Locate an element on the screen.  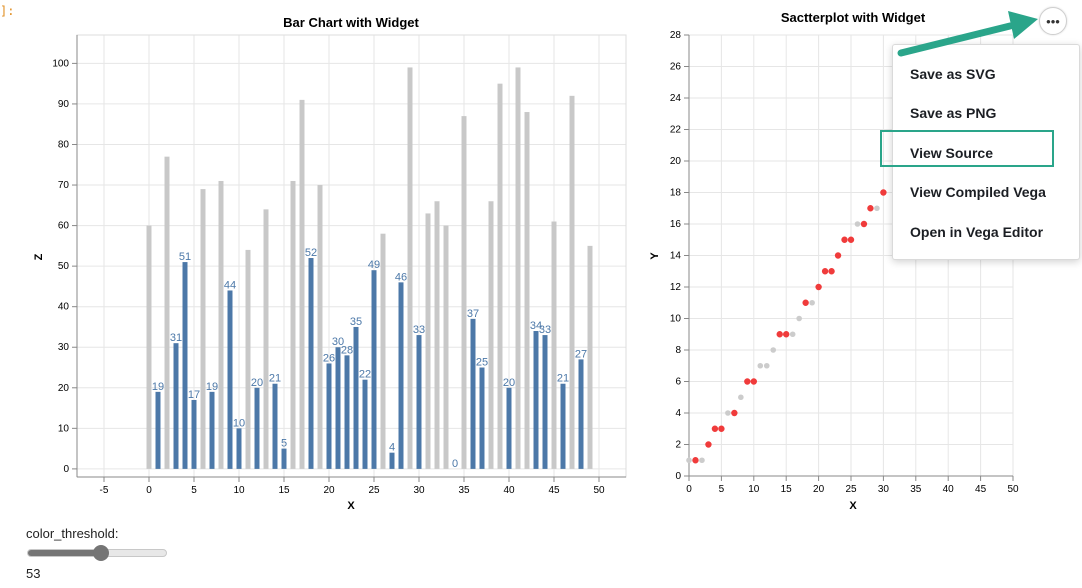
bar-data-label: 28 is located at coordinates (347, 350).